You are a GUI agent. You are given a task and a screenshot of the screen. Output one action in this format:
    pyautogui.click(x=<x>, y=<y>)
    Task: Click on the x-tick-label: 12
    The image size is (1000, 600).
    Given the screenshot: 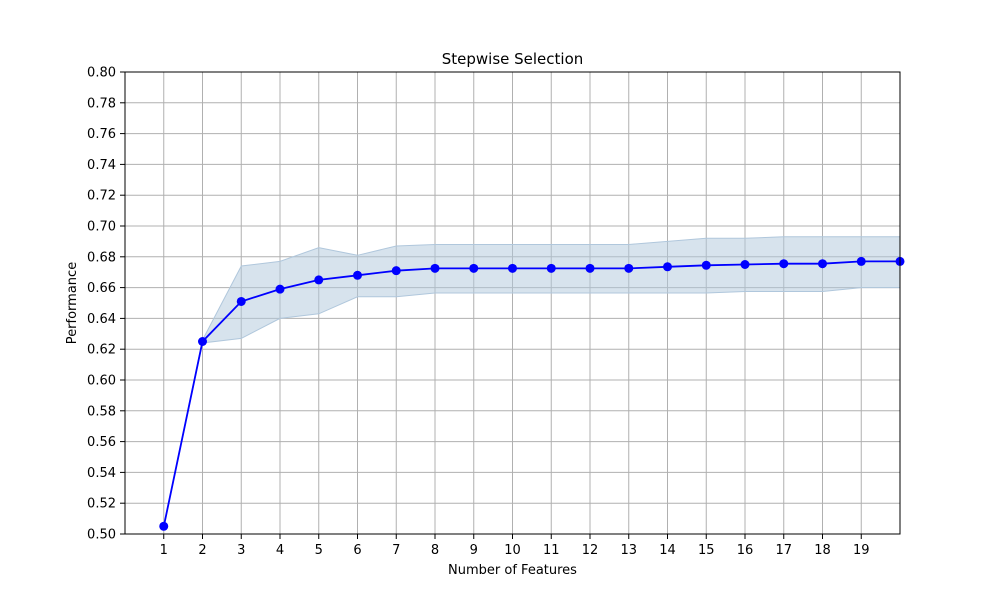 What is the action you would take?
    pyautogui.click(x=590, y=550)
    